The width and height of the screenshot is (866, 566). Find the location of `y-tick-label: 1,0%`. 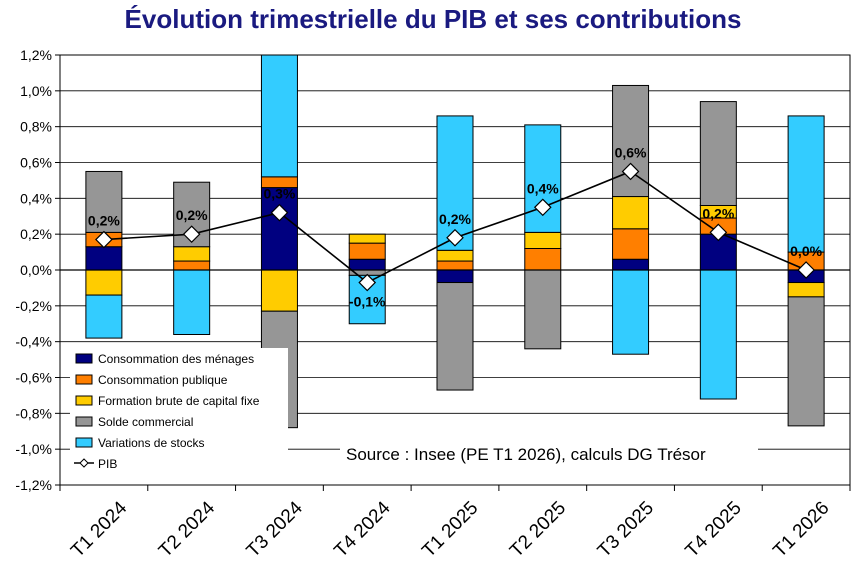

y-tick-label: 1,0% is located at coordinates (36, 91).